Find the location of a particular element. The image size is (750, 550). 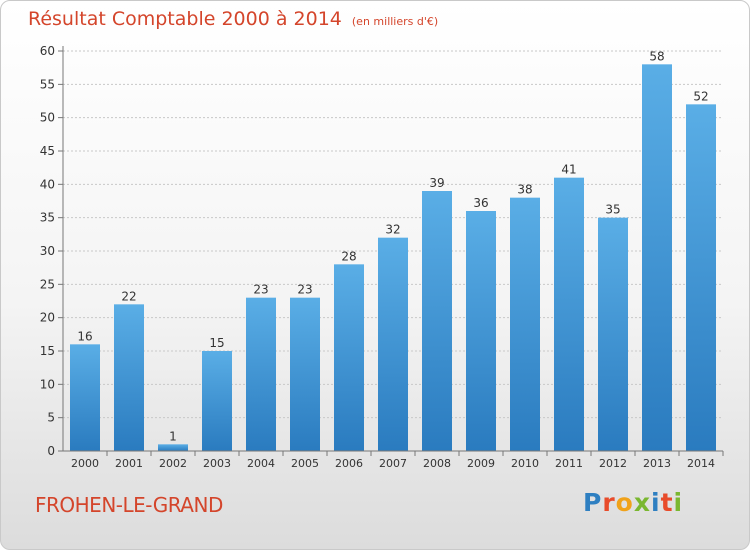

bar-2008 is located at coordinates (437, 321).